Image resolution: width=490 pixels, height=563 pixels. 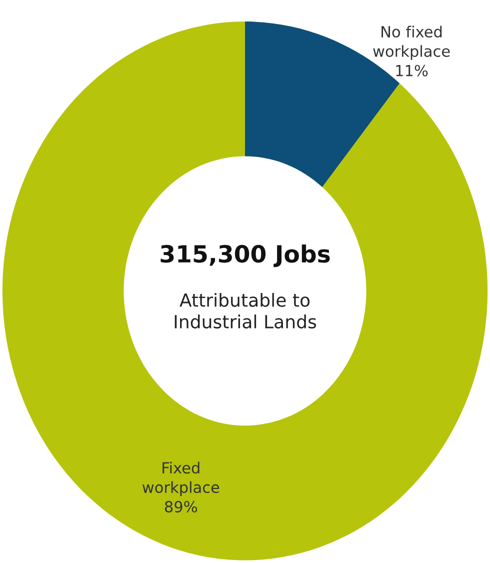 What do you see at coordinates (181, 479) in the screenshot?
I see `slice-label: Fixed workplace` at bounding box center [181, 479].